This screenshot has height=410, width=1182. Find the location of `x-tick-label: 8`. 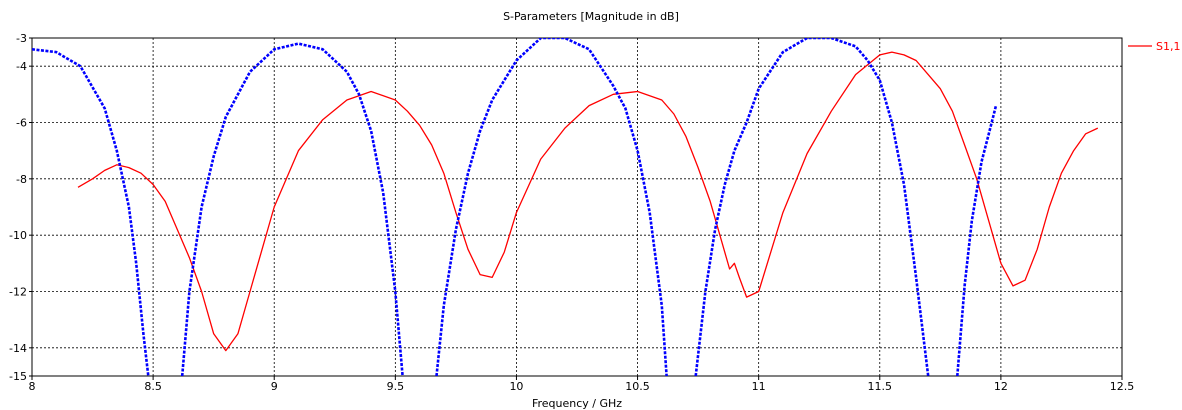

x-tick-label: 8 is located at coordinates (32, 386).